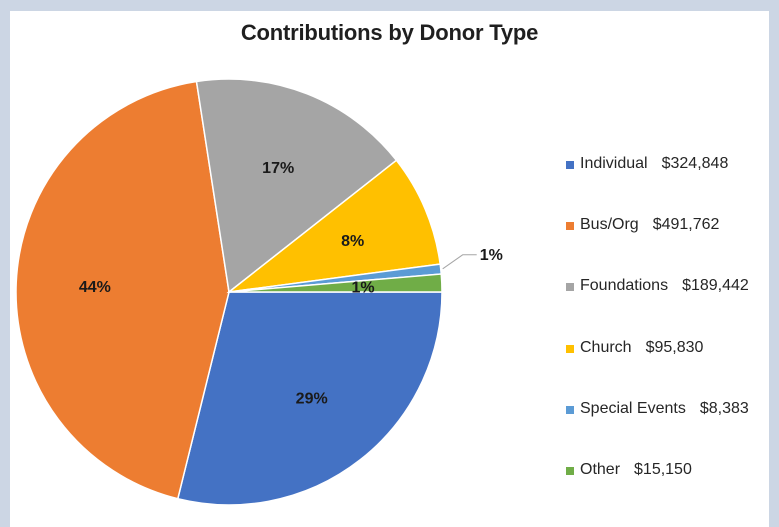 The image size is (779, 527). I want to click on pie-label-special-events: 1%, so click(491, 255).